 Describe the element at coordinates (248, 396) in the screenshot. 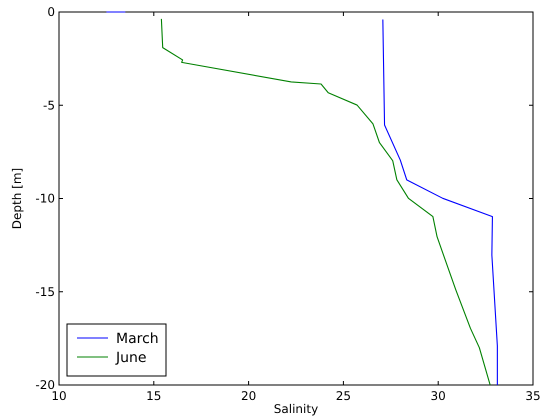

I see `x-tick-label: 20` at that location.